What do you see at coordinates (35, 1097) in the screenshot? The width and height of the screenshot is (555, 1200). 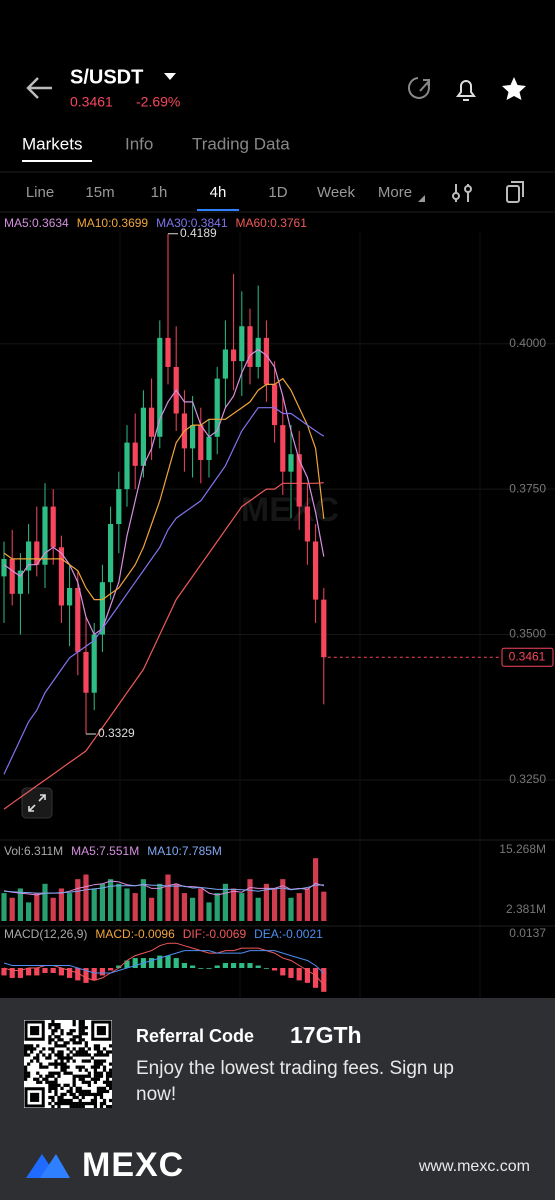 I see `qr-finder-core` at bounding box center [35, 1097].